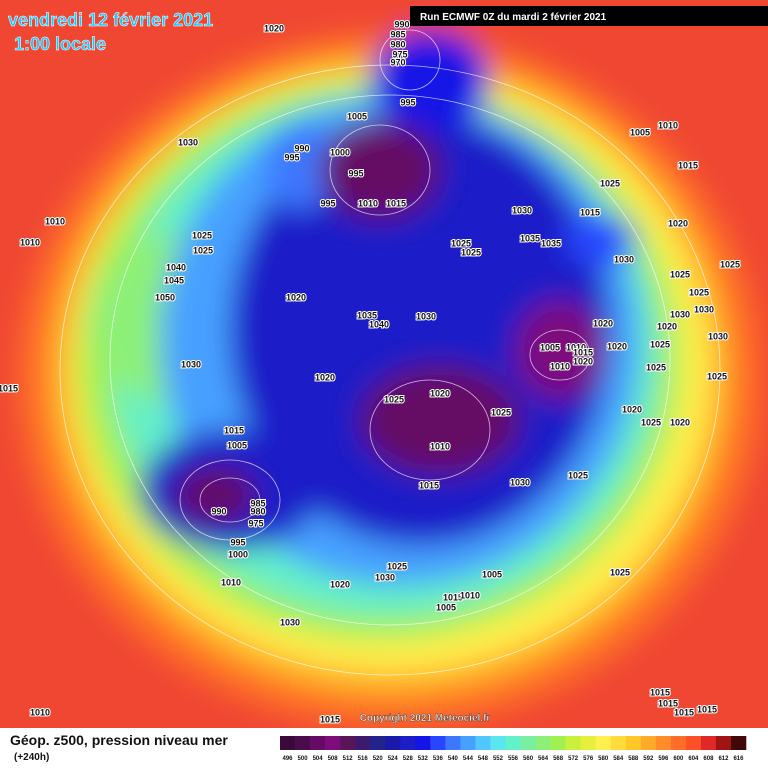 This screenshot has width=768, height=768. Describe the element at coordinates (723, 759) in the screenshot. I see `colorbar-label: 612` at that location.